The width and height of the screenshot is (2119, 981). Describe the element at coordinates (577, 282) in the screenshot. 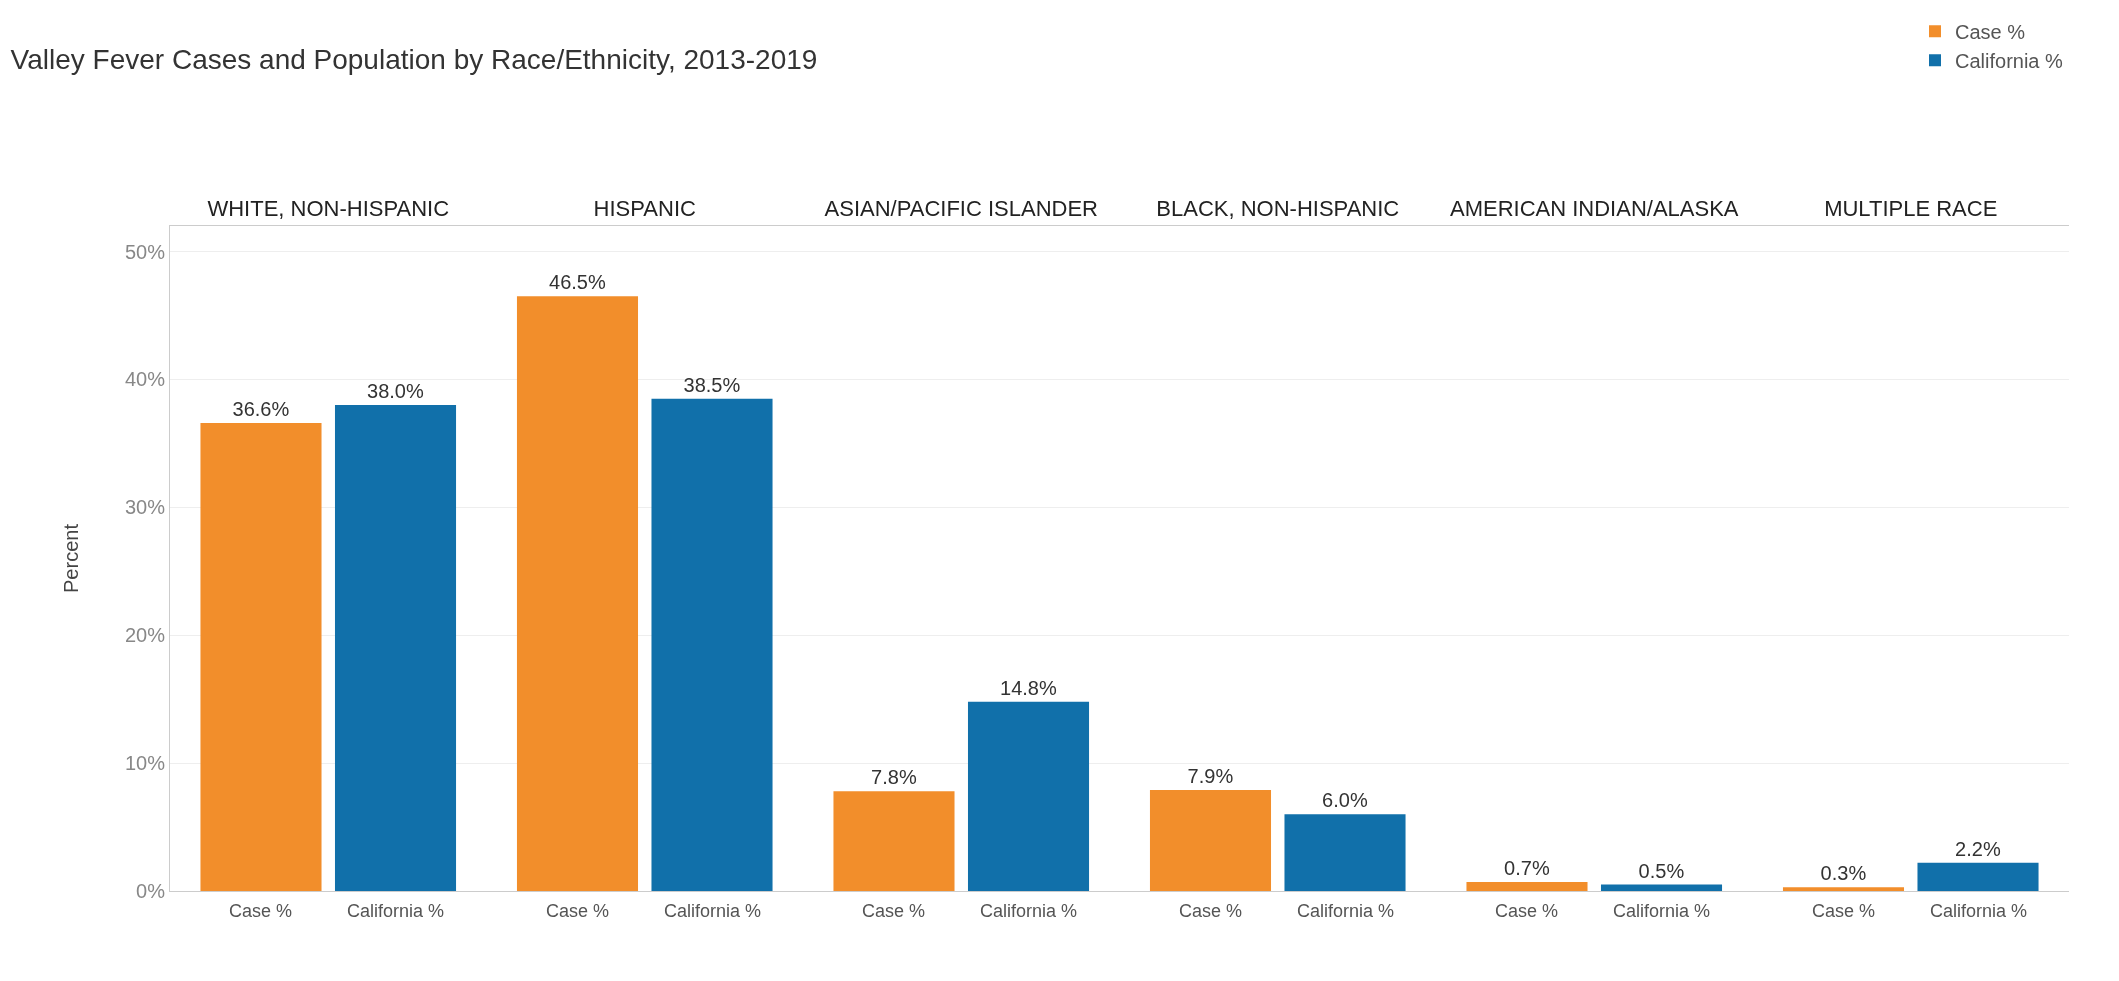

I see `data-label: 46.5%` at that location.